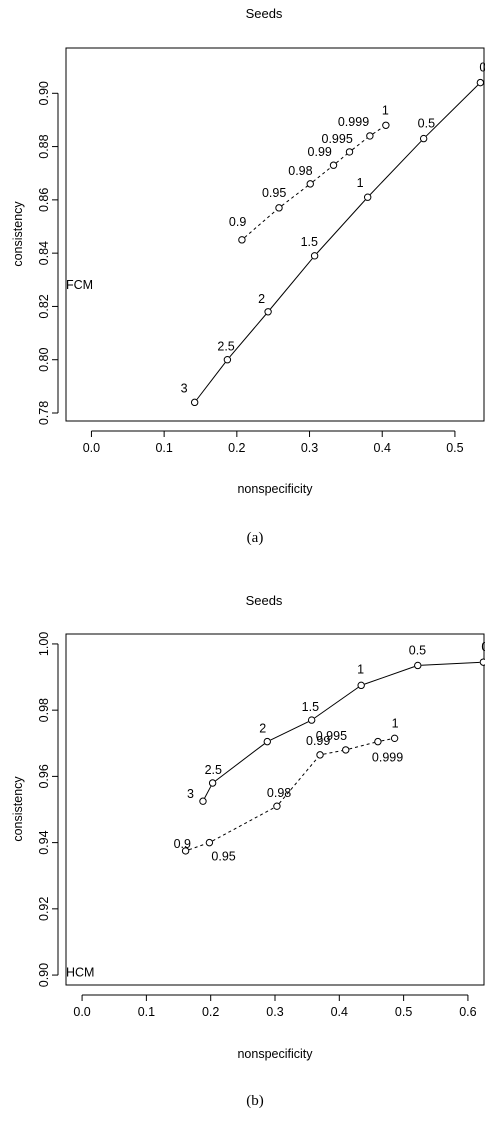 The image size is (485, 1133). What do you see at coordinates (44, 253) in the screenshot?
I see `y-tick-label: 0.84` at bounding box center [44, 253].